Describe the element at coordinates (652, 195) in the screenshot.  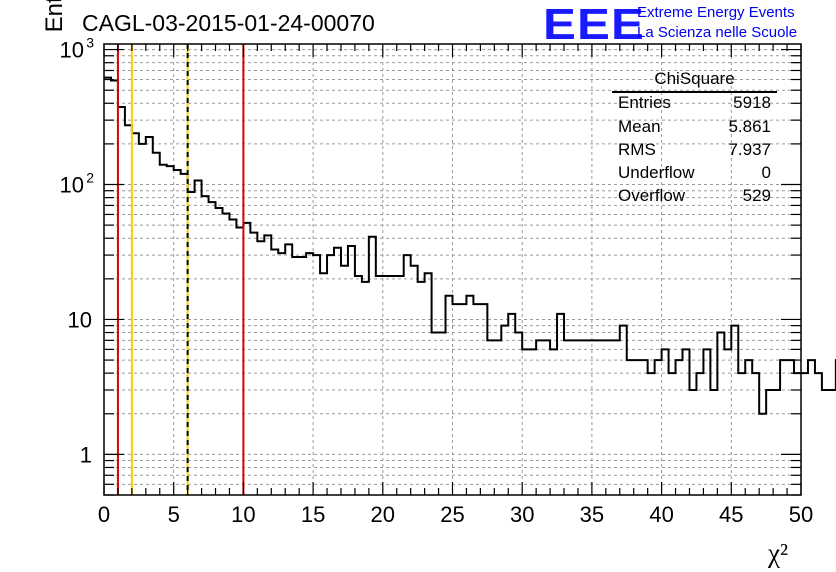
I see `stats-key: Overflow` at that location.